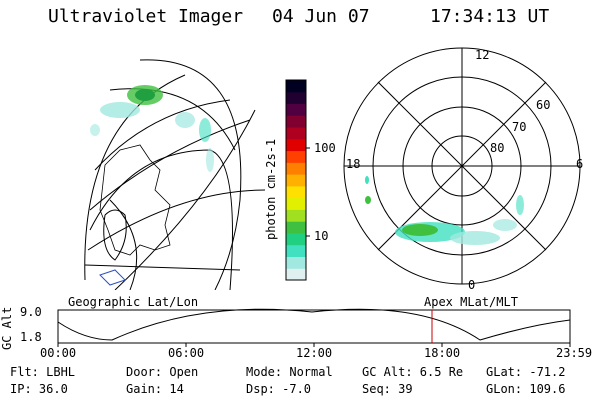 The image size is (600, 400). I want to click on info-seq: Seq: 39, so click(387, 389).